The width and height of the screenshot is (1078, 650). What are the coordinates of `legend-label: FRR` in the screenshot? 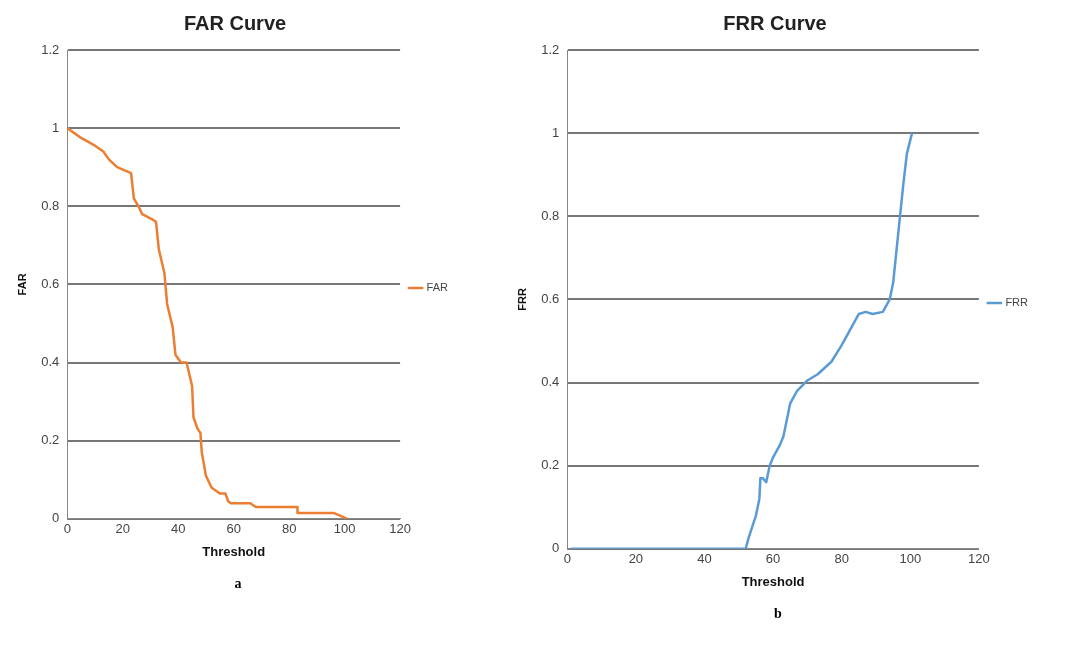 It's located at (1017, 302).